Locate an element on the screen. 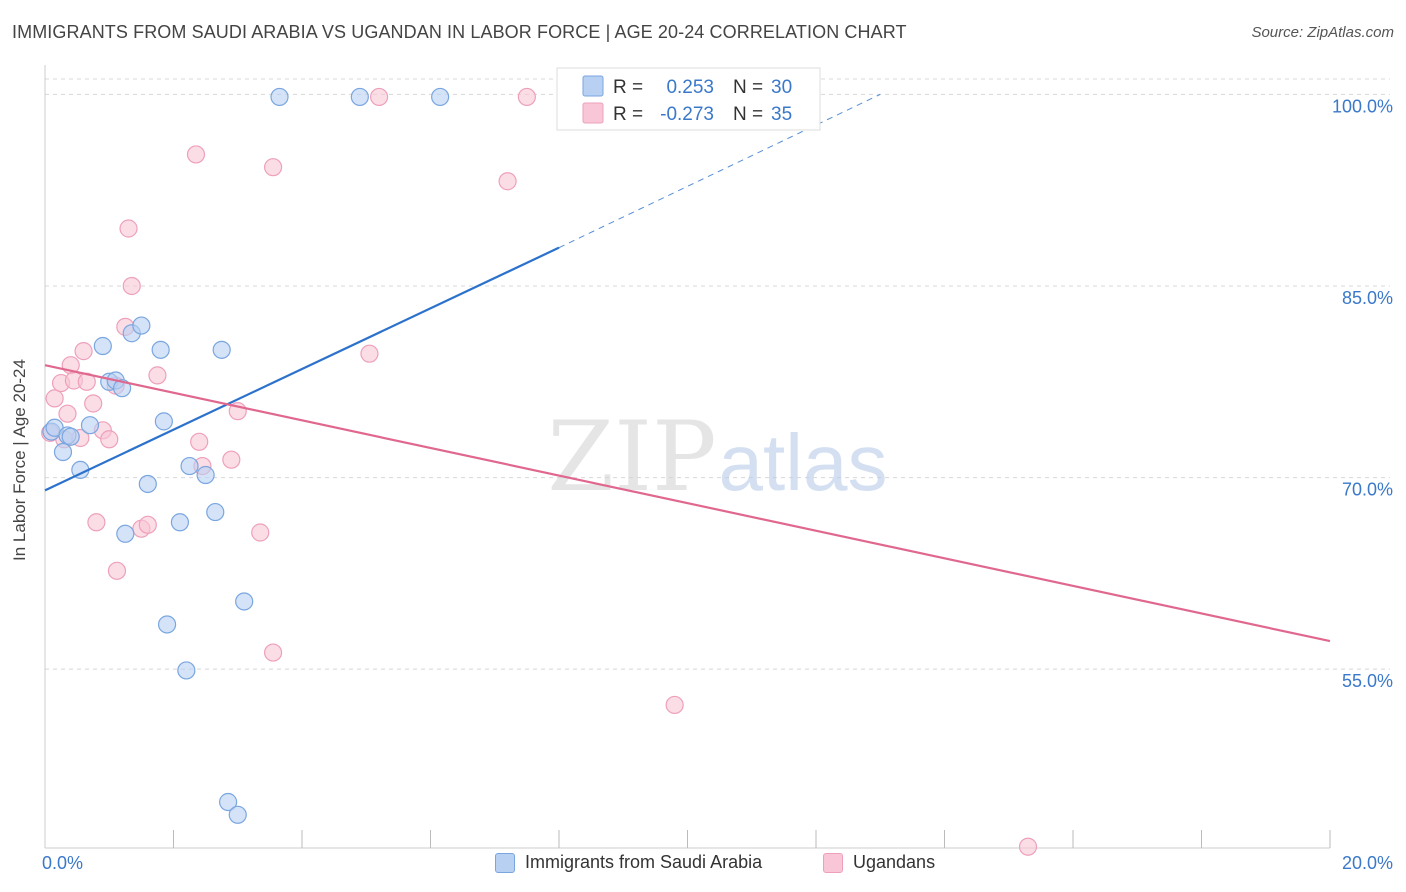  watermark-atlas: atlas is located at coordinates (803, 462).